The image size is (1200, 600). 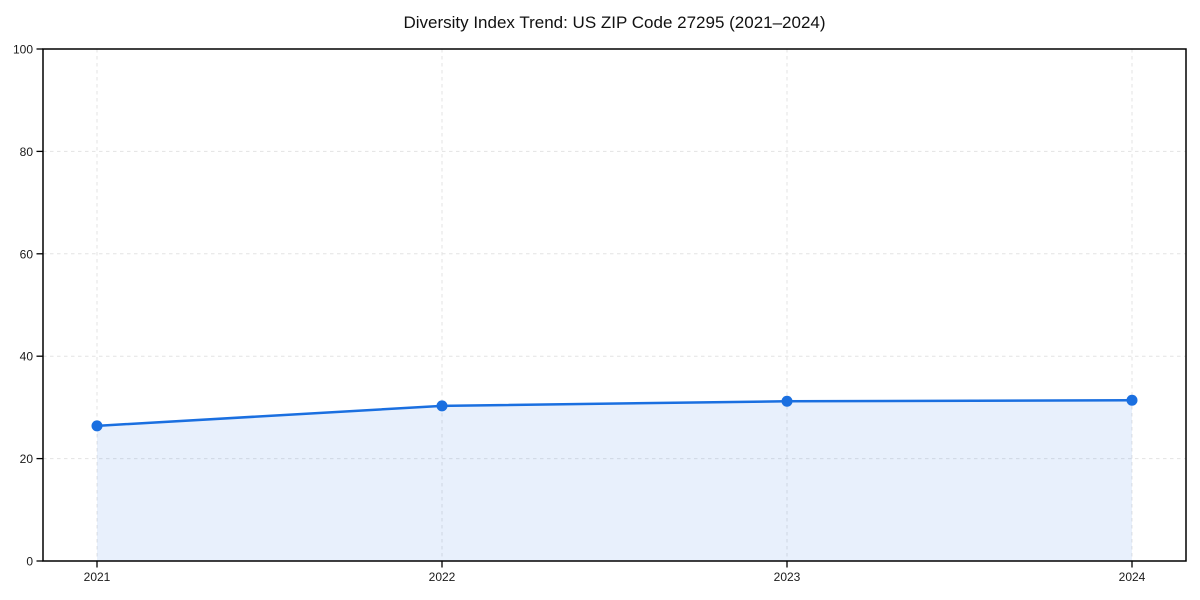 What do you see at coordinates (1132, 577) in the screenshot?
I see `x-tick-label-2024: 2024` at bounding box center [1132, 577].